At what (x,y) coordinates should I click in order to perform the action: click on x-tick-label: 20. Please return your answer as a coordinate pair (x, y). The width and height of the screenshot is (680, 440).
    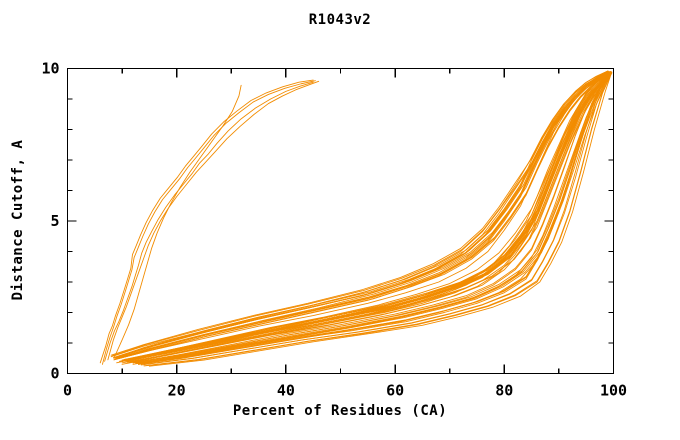
    Looking at the image, I should click on (177, 391).